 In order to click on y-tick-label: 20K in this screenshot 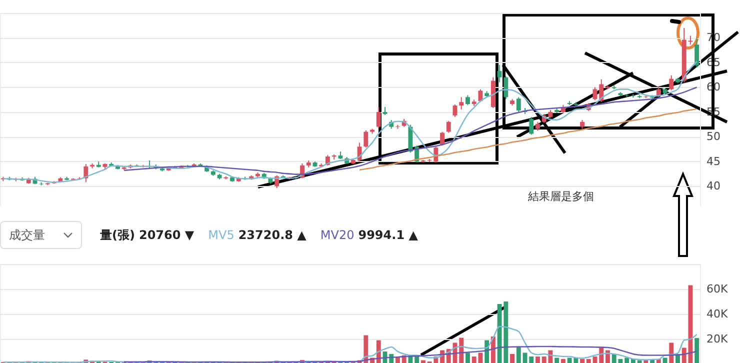, I will do `click(717, 339)`.